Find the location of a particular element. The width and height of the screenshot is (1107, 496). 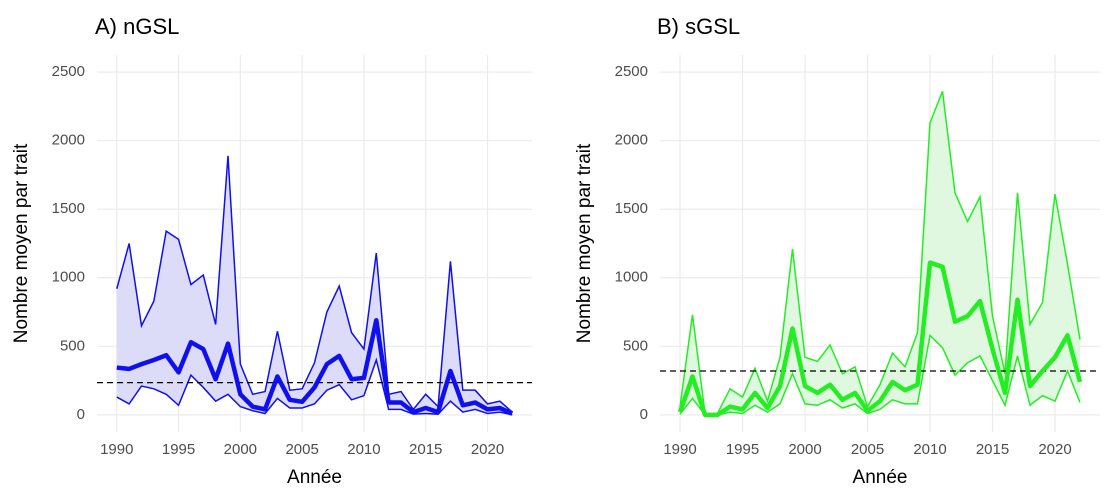

panel-title: B) sGSL is located at coordinates (698, 26).